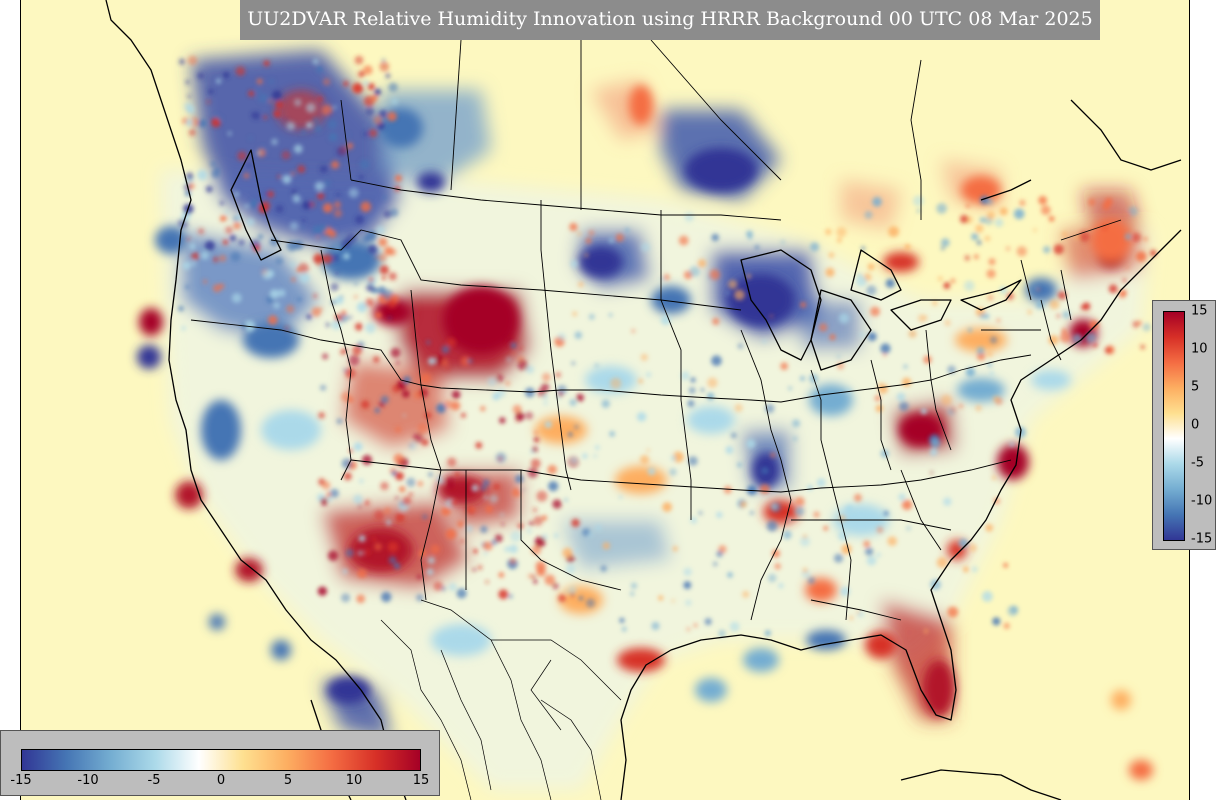 This screenshot has width=1216, height=800. Describe the element at coordinates (21, 780) in the screenshot. I see `horizontal-colorbar-tick: -15` at that location.